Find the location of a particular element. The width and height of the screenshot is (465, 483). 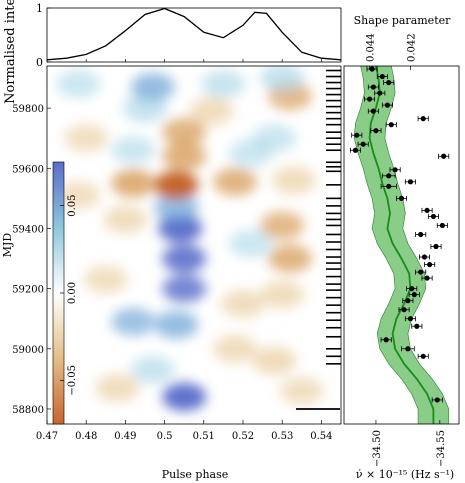

profile-ytick-label: 1 is located at coordinates (39, 8).